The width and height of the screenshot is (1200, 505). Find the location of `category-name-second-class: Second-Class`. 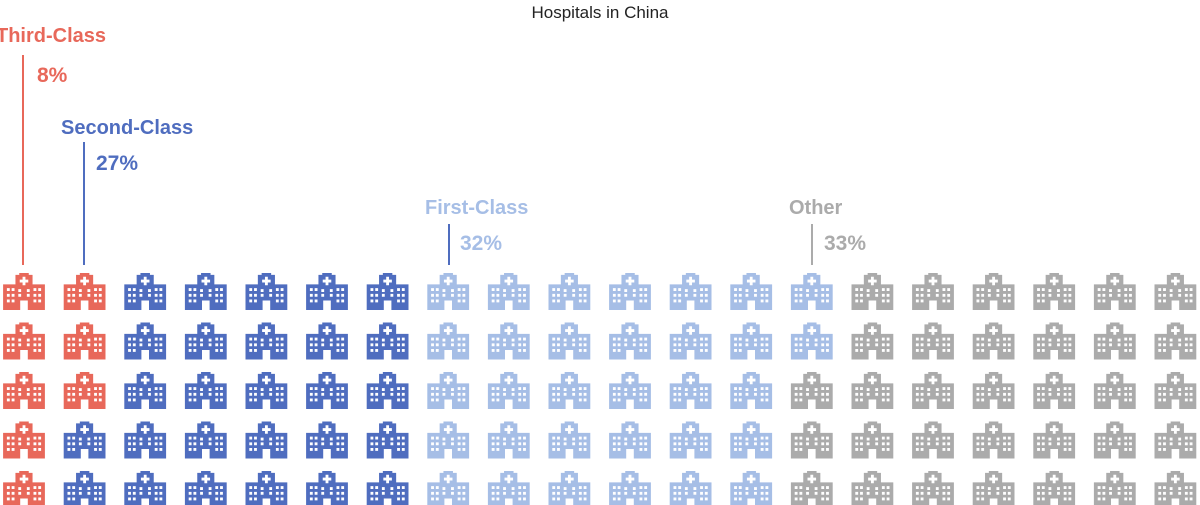

category-name-second-class: Second-Class is located at coordinates (127, 128).